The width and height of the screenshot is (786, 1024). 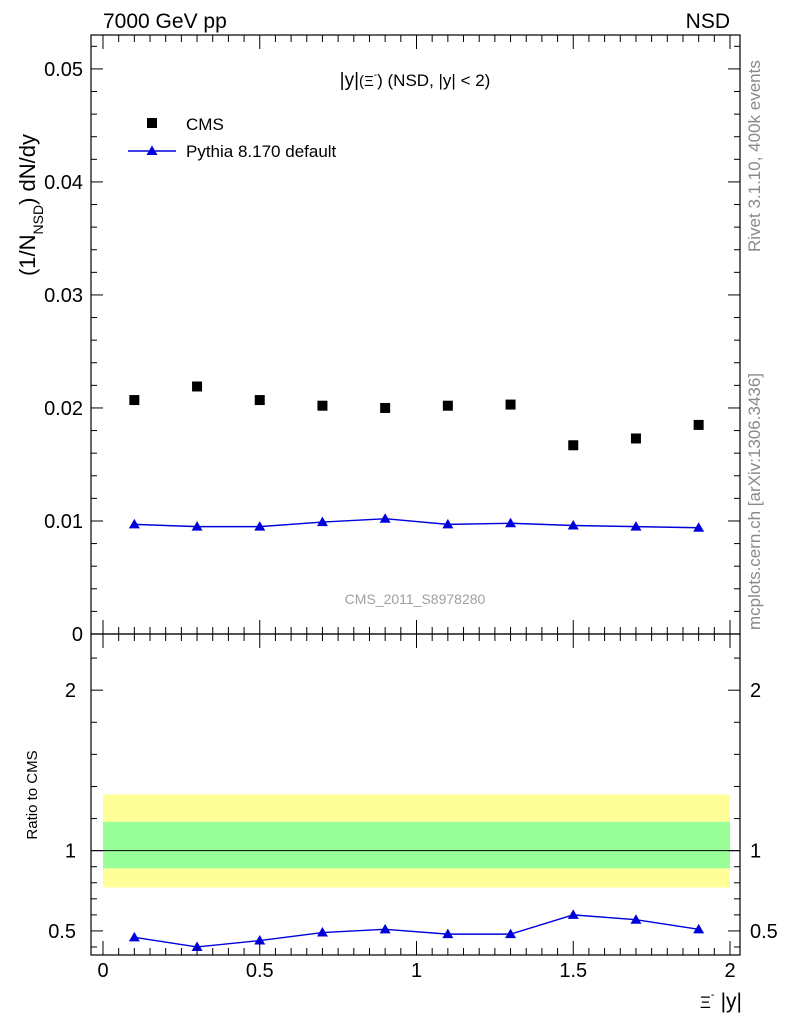 I want to click on legend: CMS Pythia 8.170 default, so click(x=232, y=138).